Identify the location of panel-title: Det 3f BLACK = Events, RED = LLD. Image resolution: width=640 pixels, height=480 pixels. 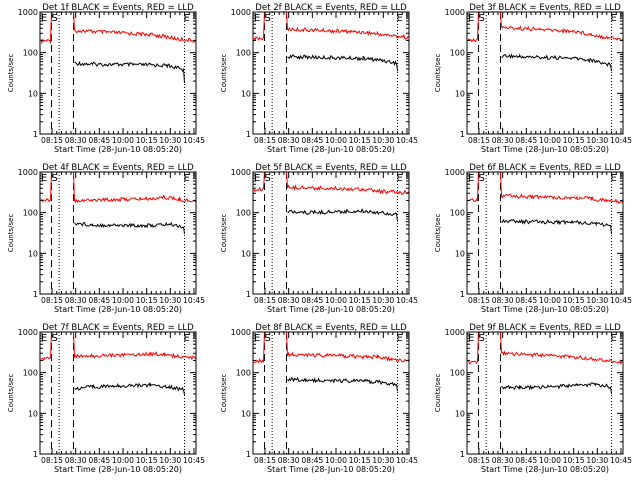
(545, 8).